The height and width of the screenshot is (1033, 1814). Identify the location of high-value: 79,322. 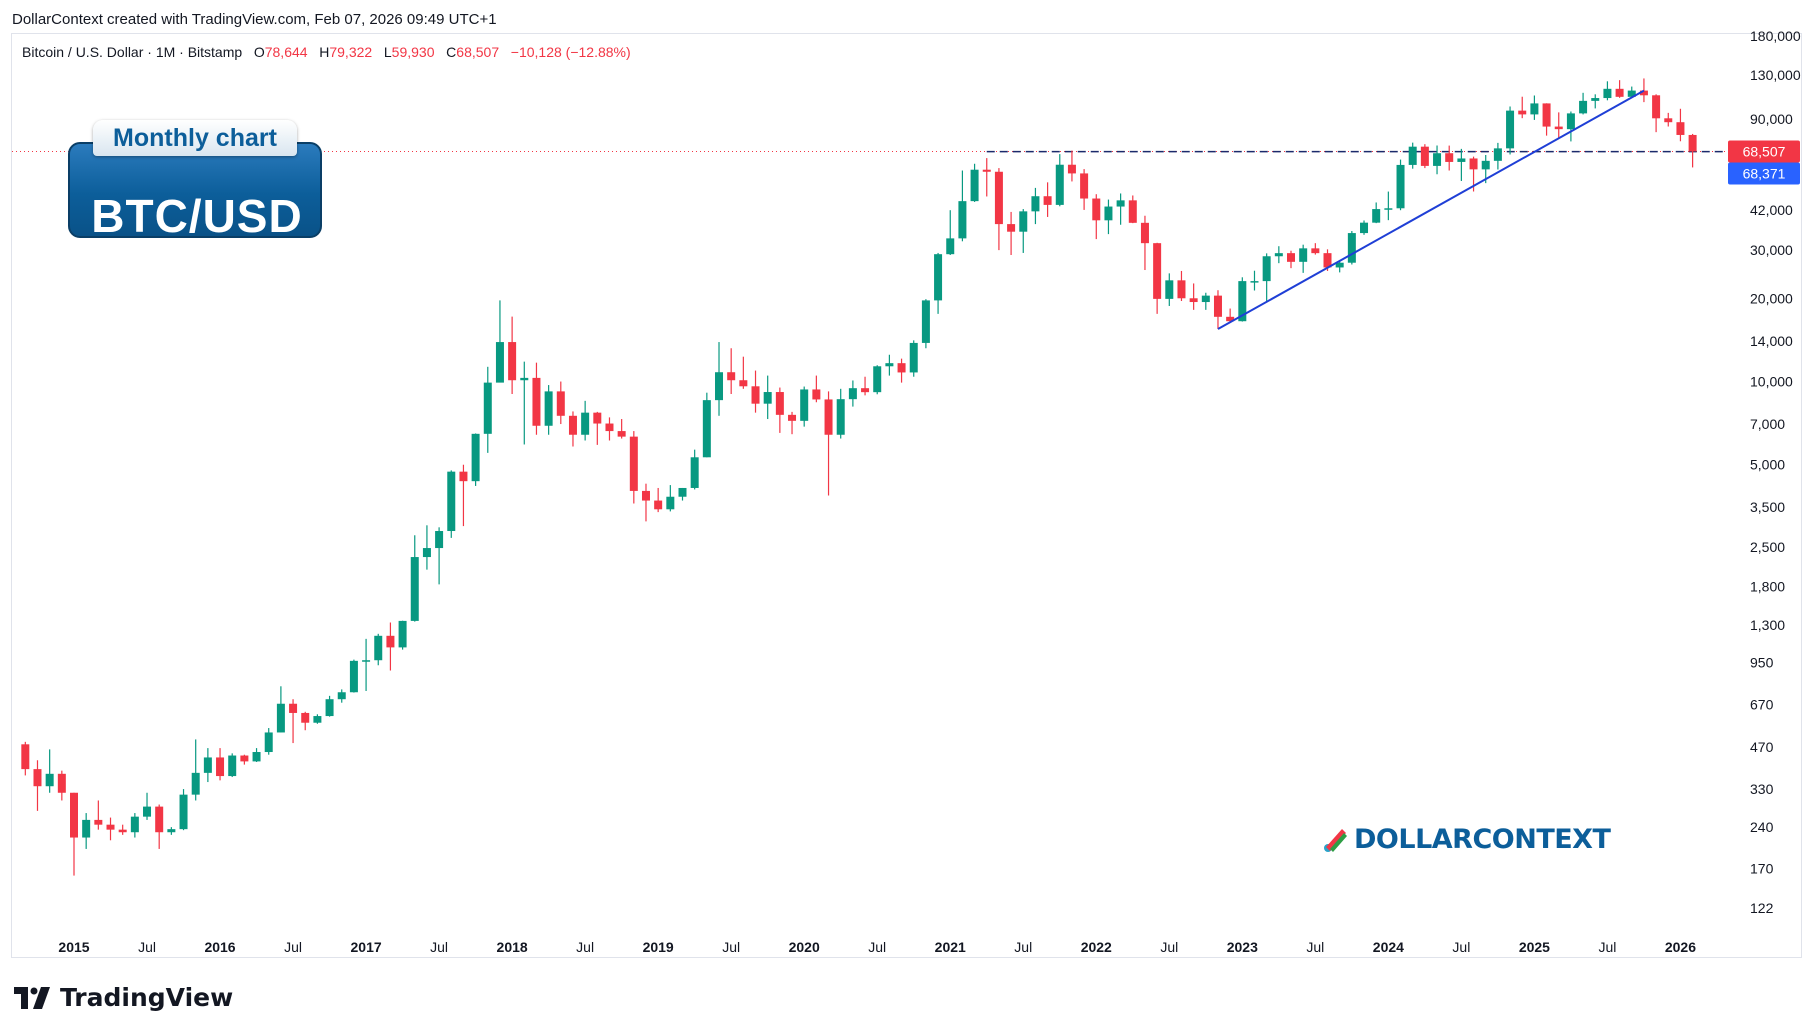
(351, 52).